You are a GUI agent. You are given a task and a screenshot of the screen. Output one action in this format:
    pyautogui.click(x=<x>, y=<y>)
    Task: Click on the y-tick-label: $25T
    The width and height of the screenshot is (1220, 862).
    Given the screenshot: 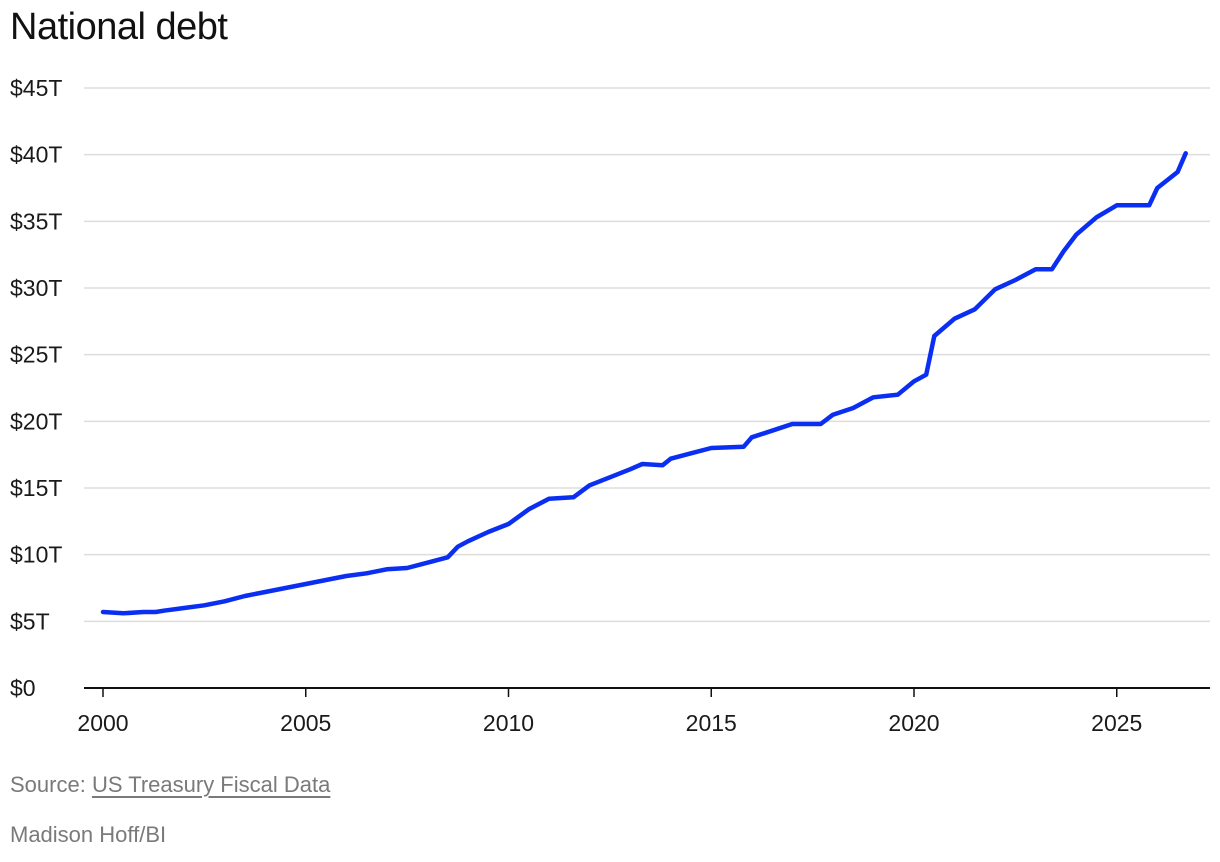 What is the action you would take?
    pyautogui.click(x=36, y=355)
    